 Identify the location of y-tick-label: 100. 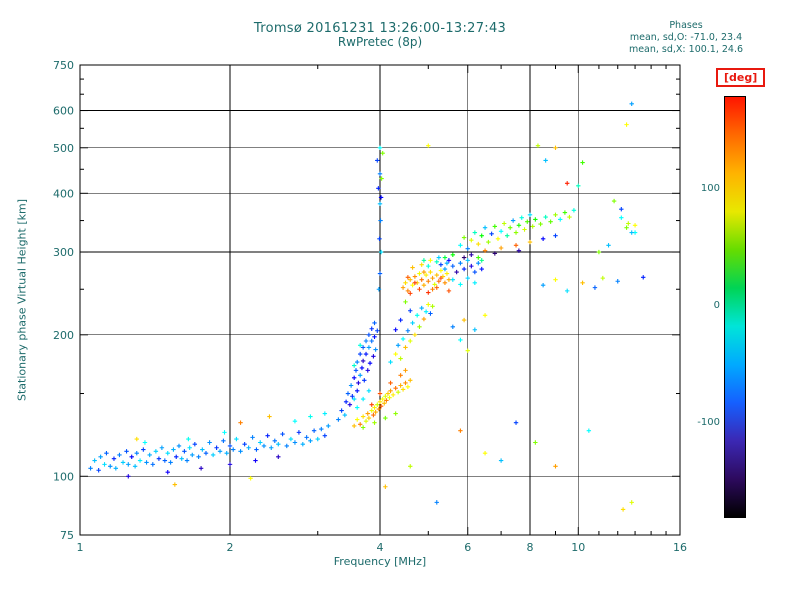
(63, 476).